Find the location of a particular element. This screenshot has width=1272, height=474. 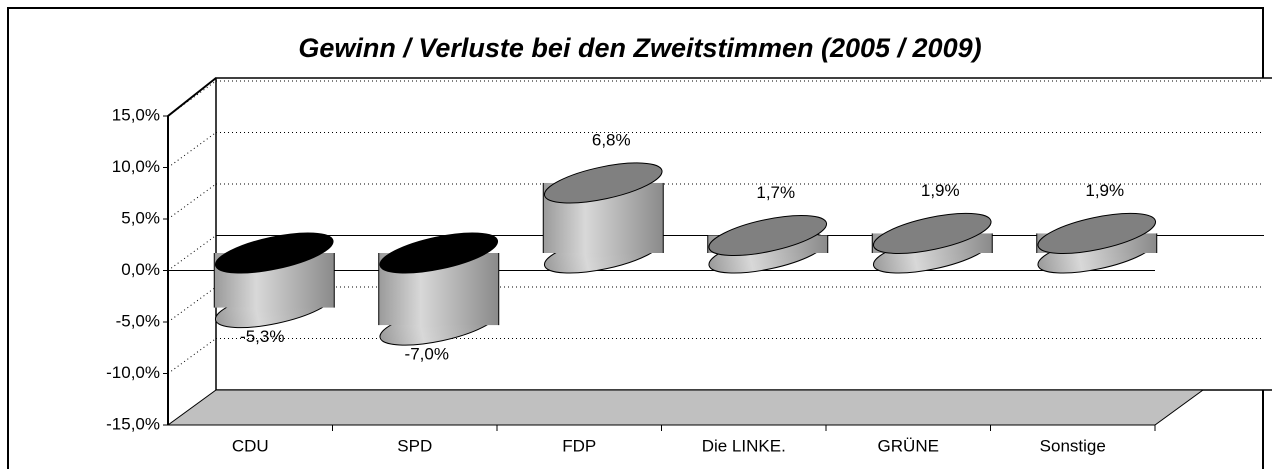

y-tick-label: 10,0% is located at coordinates (136, 166).